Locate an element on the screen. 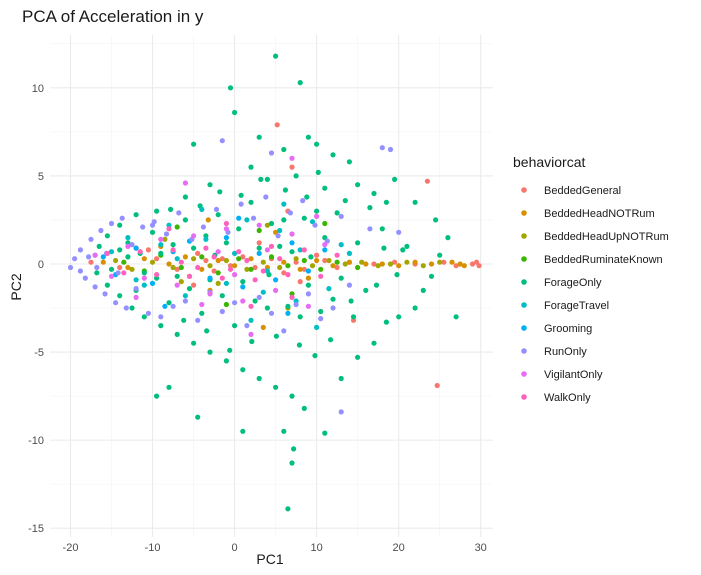 This screenshot has width=701, height=575. legend-label: BeddedHeadUpNOTRum is located at coordinates (606, 237).